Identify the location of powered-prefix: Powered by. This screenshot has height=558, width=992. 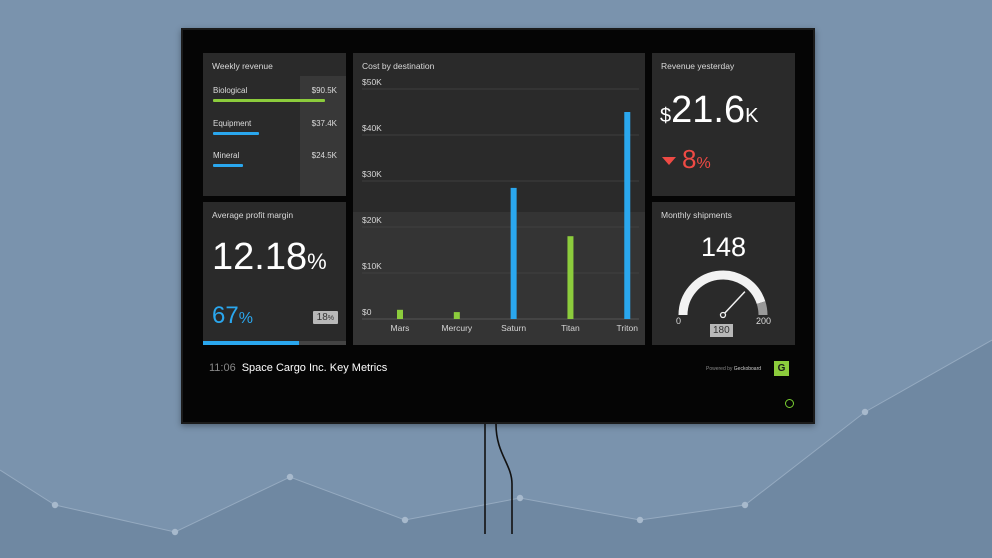
(719, 369).